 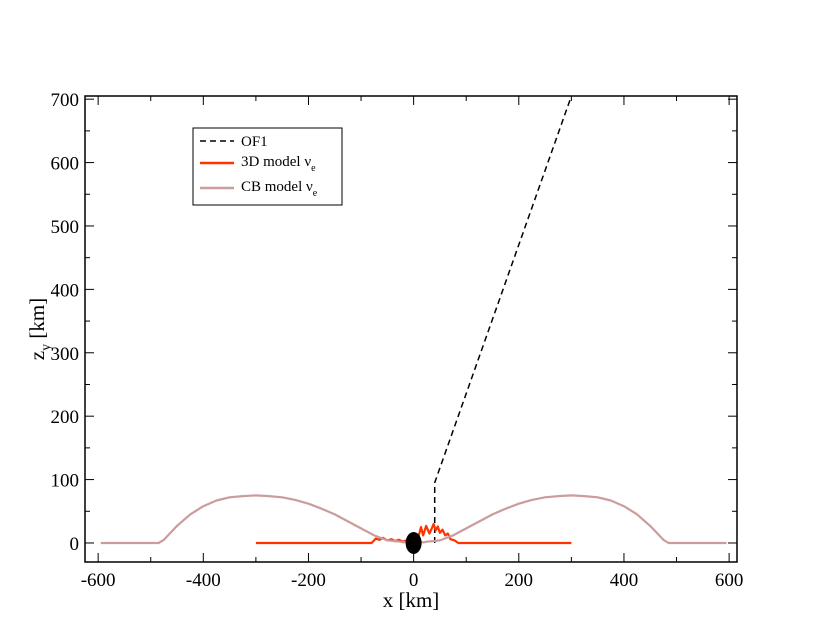 What do you see at coordinates (37, 321) in the screenshot?
I see `y-axis-label-unit: [km]` at bounding box center [37, 321].